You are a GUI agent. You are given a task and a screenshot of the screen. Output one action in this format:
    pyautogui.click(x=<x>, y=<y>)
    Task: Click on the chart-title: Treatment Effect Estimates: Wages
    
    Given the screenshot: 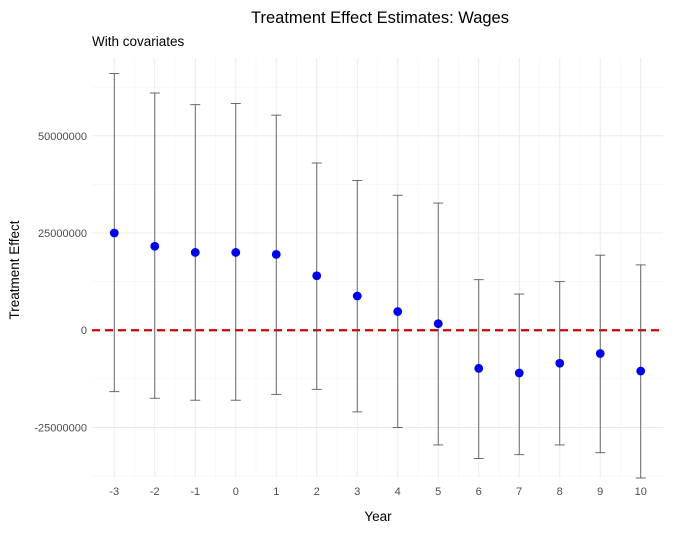 What is the action you would take?
    pyautogui.click(x=380, y=18)
    